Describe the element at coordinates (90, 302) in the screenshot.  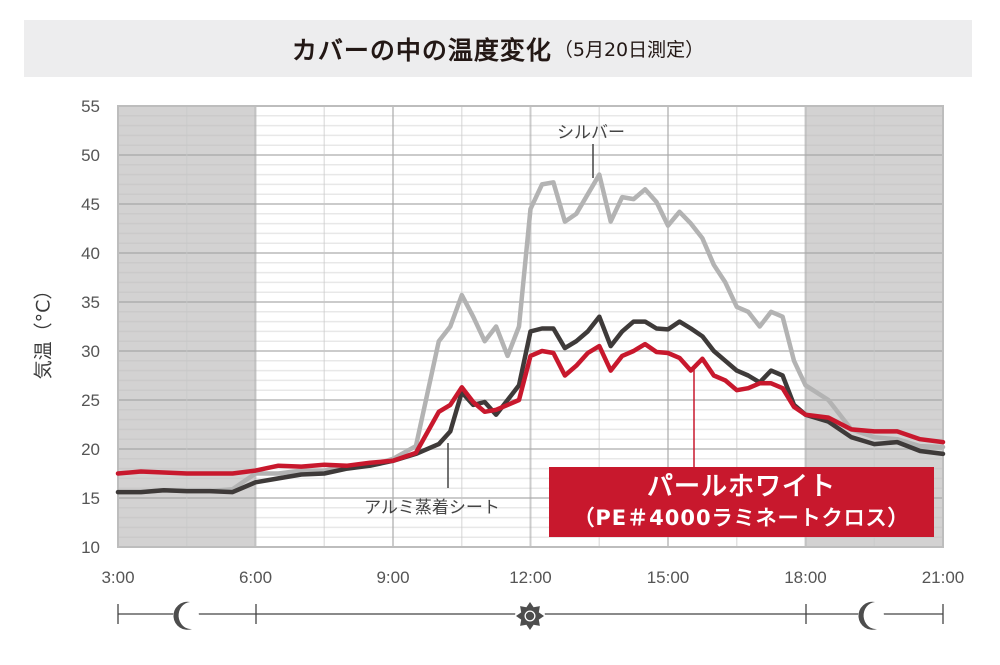
I see `y-tick-label: 35` at that location.